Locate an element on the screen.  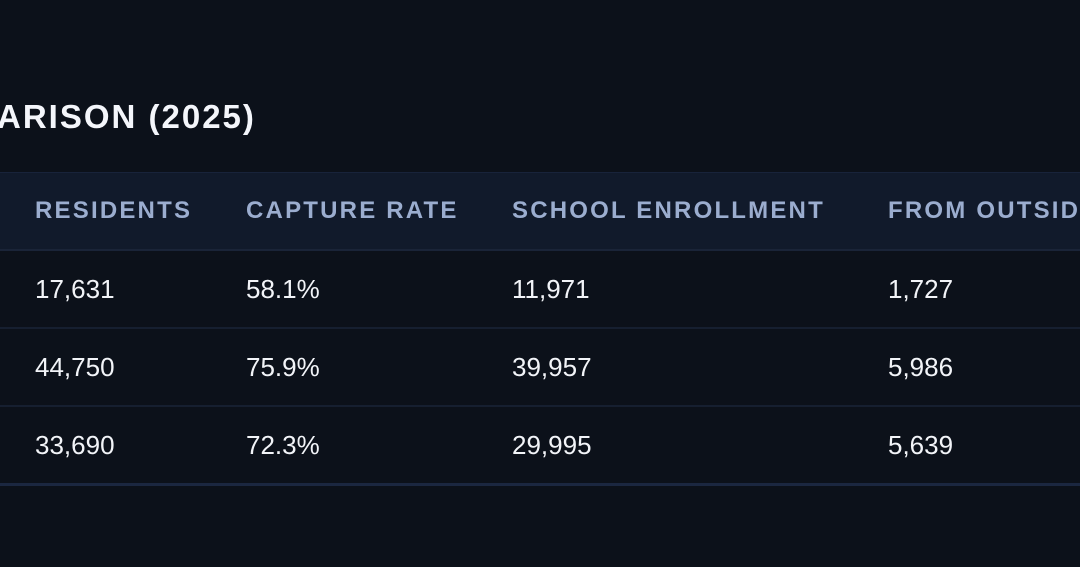
table-row: 33,690 72.3% 29,995 5,639 is located at coordinates (540, 446).